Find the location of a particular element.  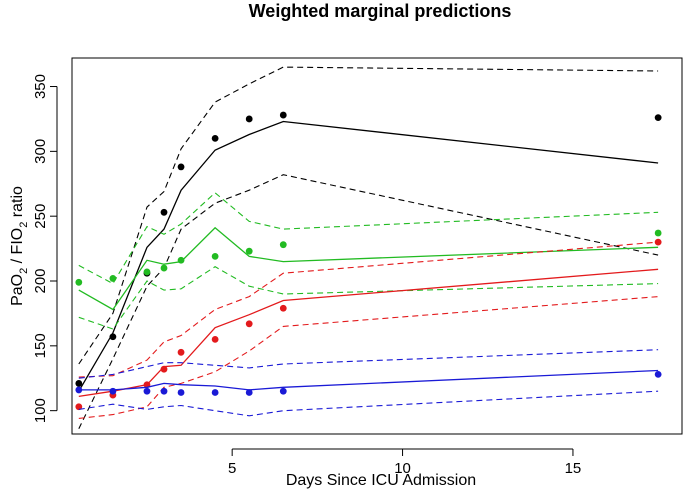

y-tick-label: 250 is located at coordinates (40, 216).